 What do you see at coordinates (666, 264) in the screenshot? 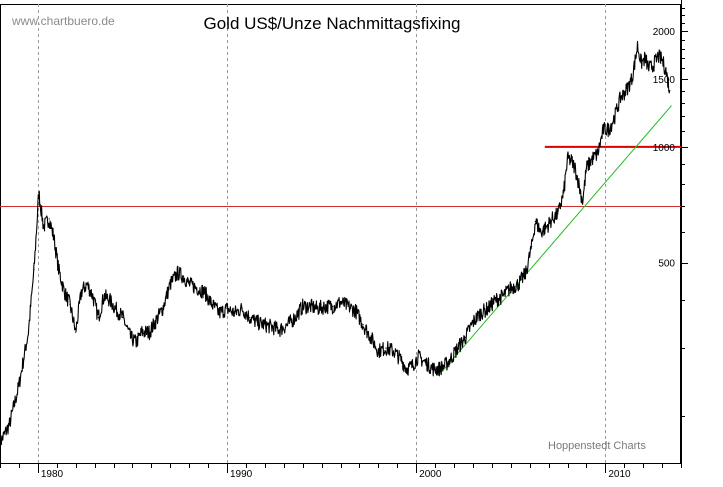
I see `y-tick-label-500: 500` at bounding box center [666, 264].